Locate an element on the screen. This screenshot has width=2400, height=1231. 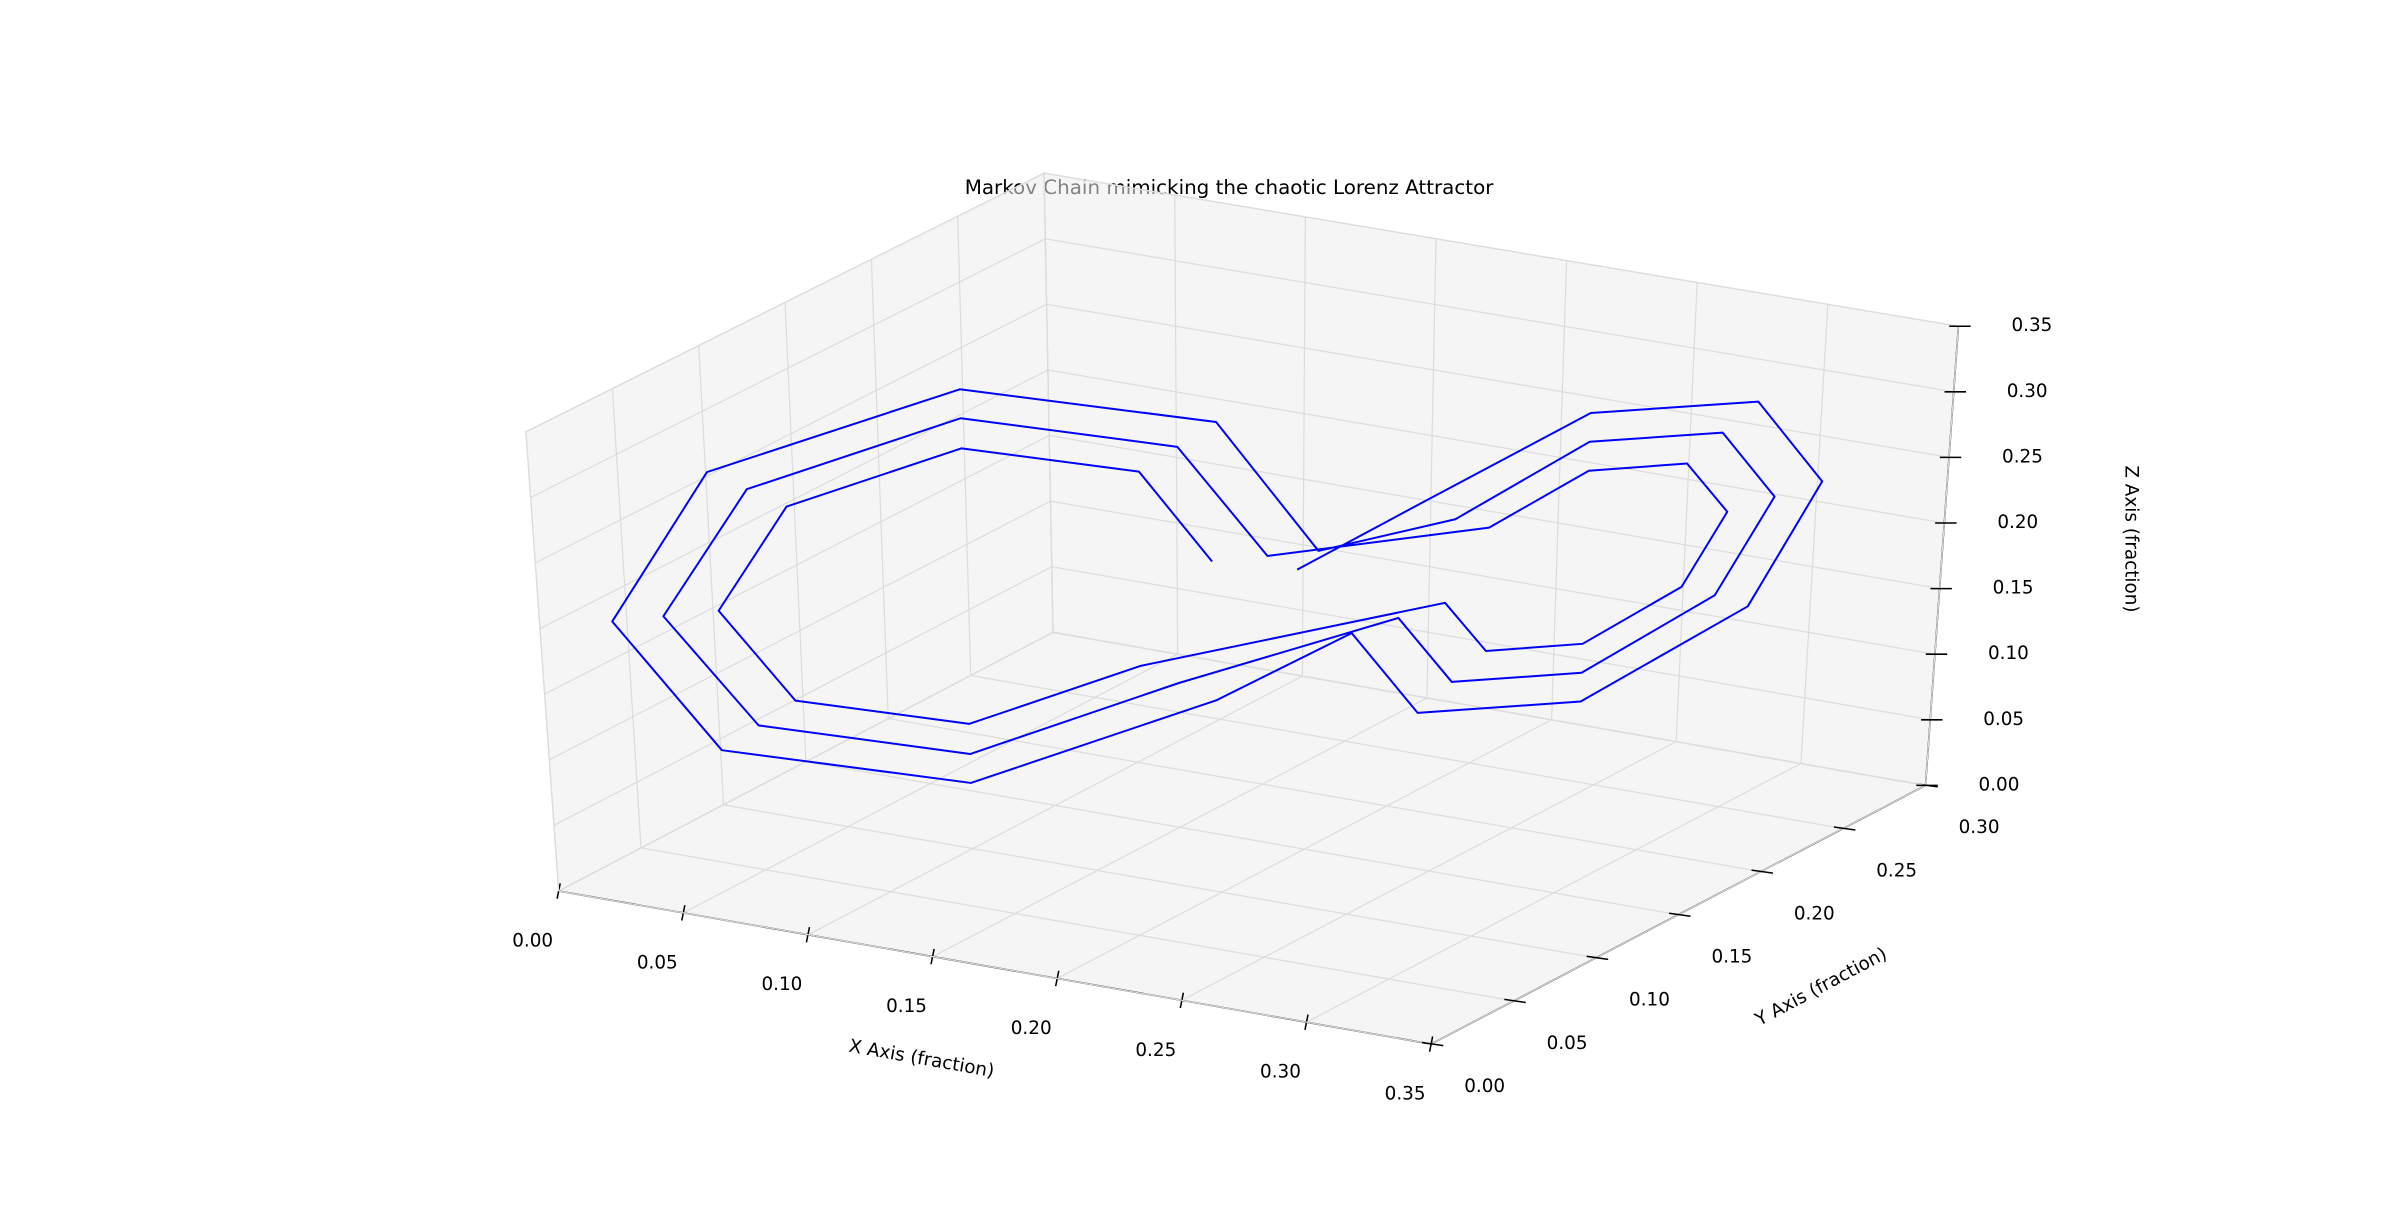
y-tick-label: 0.30 is located at coordinates (1979, 827).